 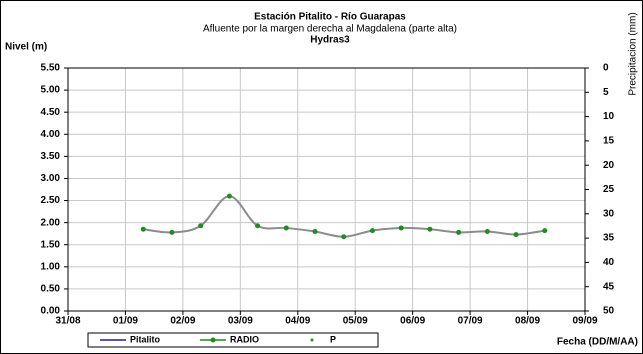 What do you see at coordinates (609, 213) in the screenshot?
I see `y2-tick-label: 30` at bounding box center [609, 213].